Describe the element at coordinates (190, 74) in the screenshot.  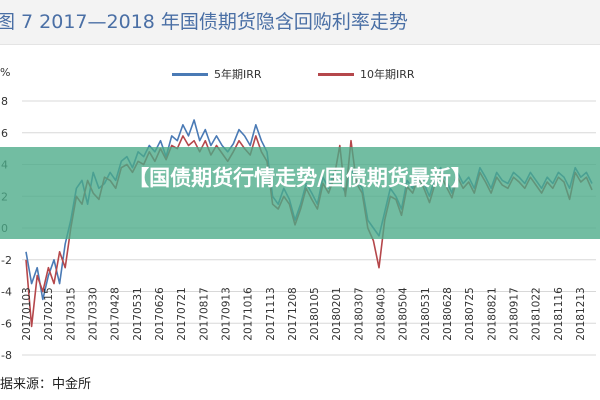
I see `legend-swatch-5y` at that location.